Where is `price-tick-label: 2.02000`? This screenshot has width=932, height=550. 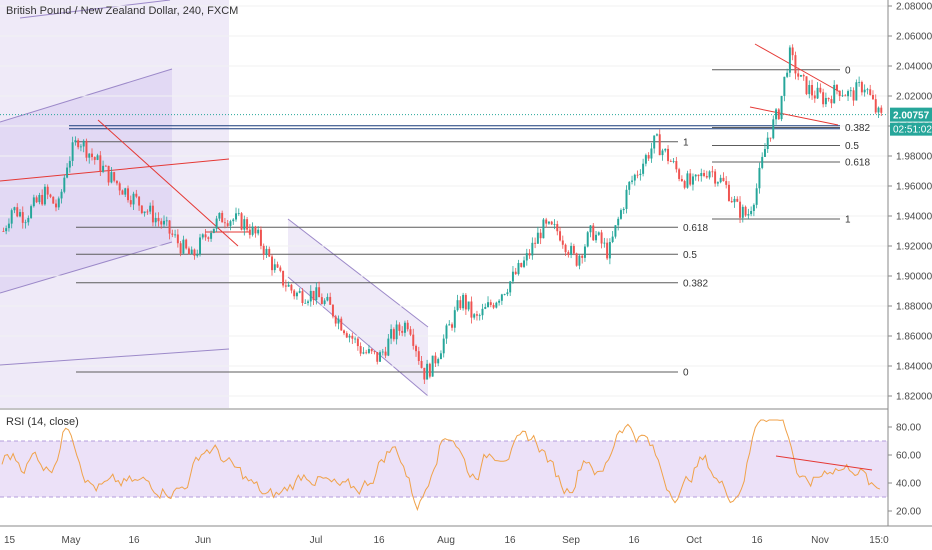 price-tick-label: 2.02000 is located at coordinates (914, 97).